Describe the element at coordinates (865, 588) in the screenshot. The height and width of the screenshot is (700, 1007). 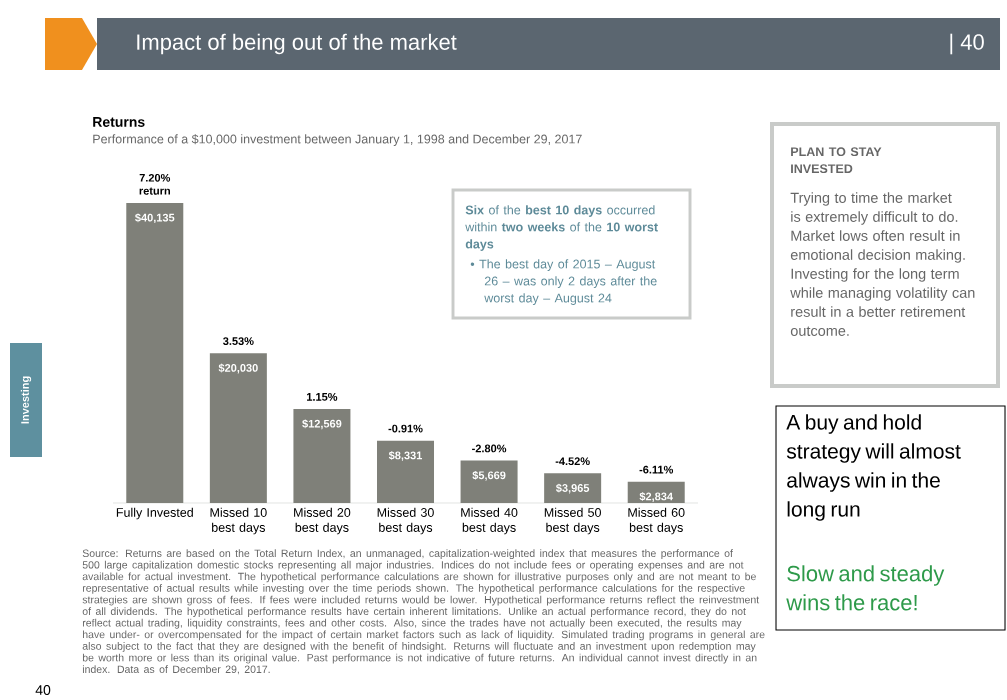
I see `text: Slow and steady wins the race!` at that location.